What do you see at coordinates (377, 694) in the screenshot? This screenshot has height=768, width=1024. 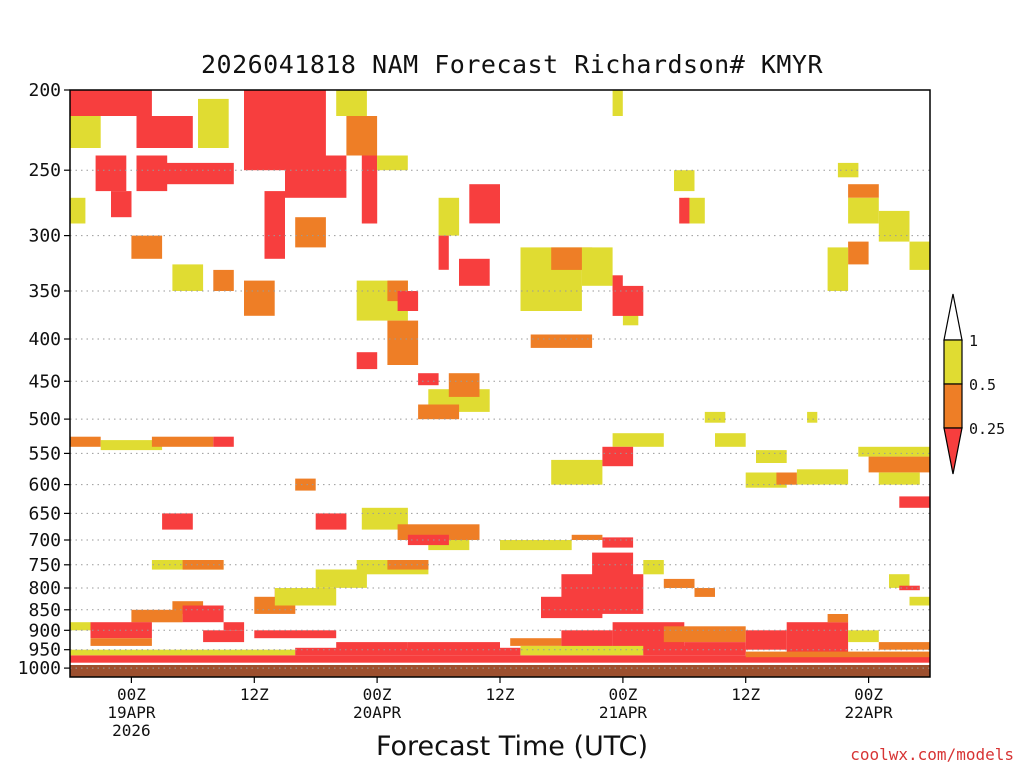 I see `x-tick-label-2-0: 00Z` at bounding box center [377, 694].